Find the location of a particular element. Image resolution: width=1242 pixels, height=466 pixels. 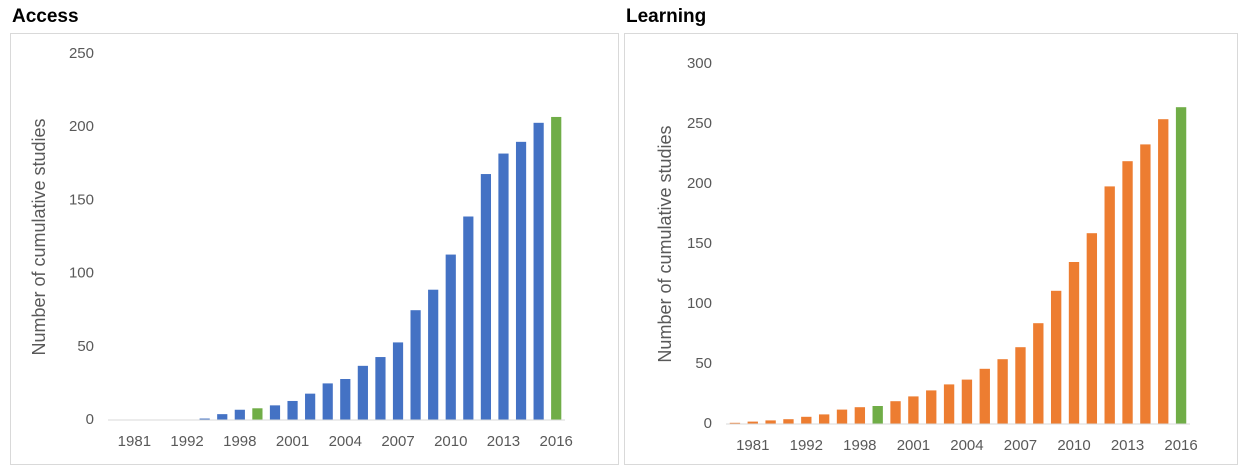

chart-title: Learning is located at coordinates (666, 16).